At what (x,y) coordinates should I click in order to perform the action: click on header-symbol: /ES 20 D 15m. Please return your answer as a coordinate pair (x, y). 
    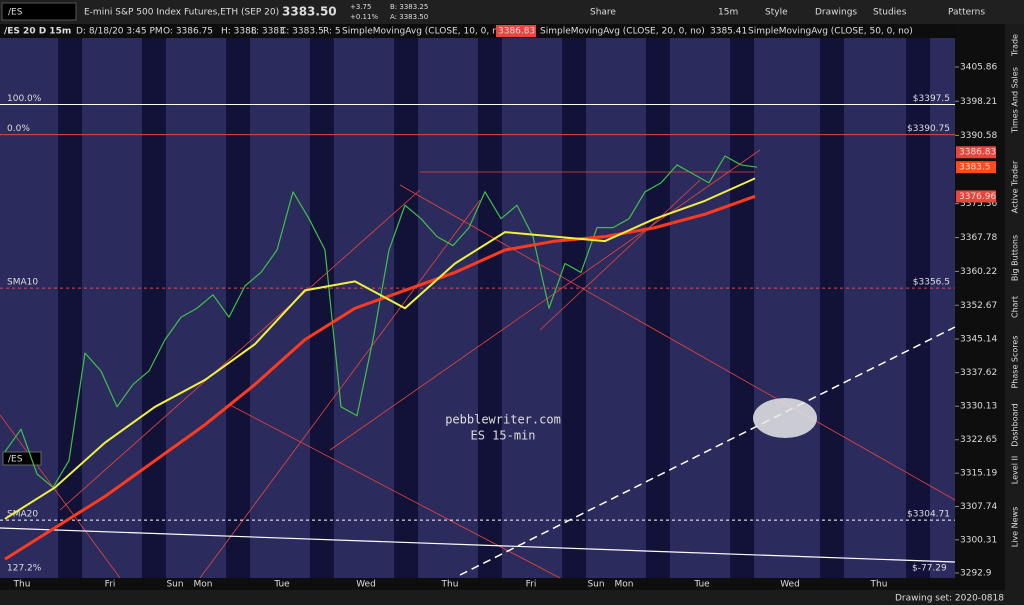
    Looking at the image, I should click on (37, 32).